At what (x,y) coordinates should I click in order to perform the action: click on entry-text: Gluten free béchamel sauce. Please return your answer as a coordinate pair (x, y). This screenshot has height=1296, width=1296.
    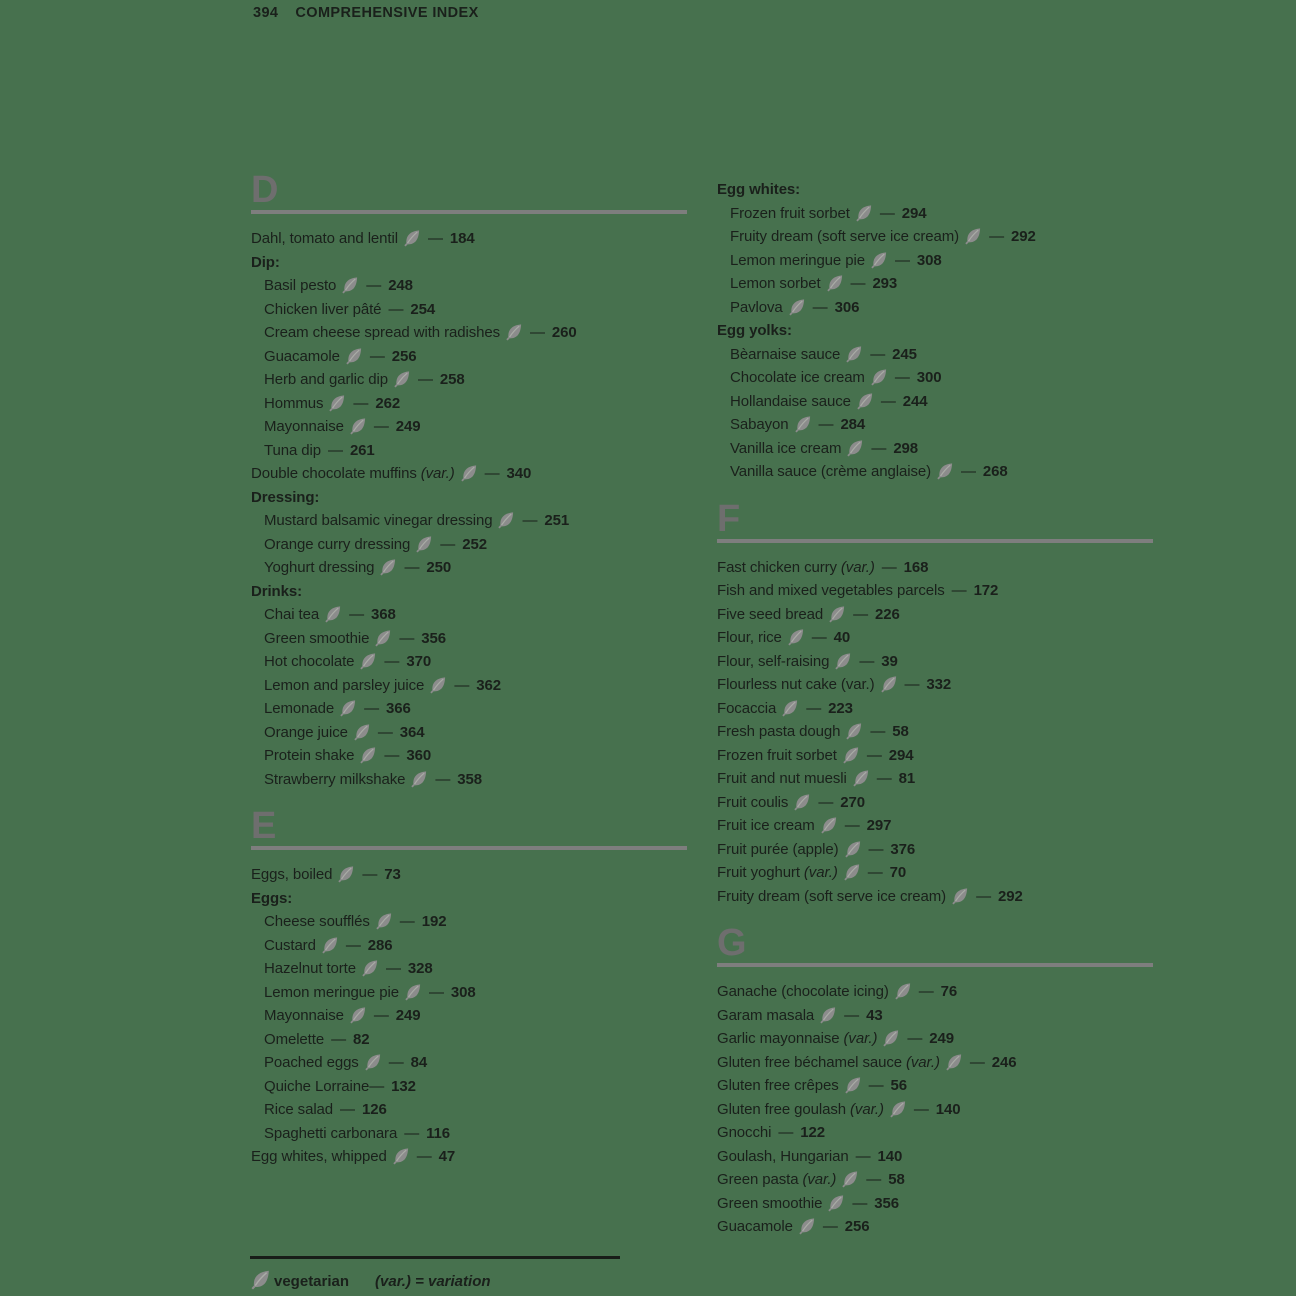
    Looking at the image, I should click on (810, 1062).